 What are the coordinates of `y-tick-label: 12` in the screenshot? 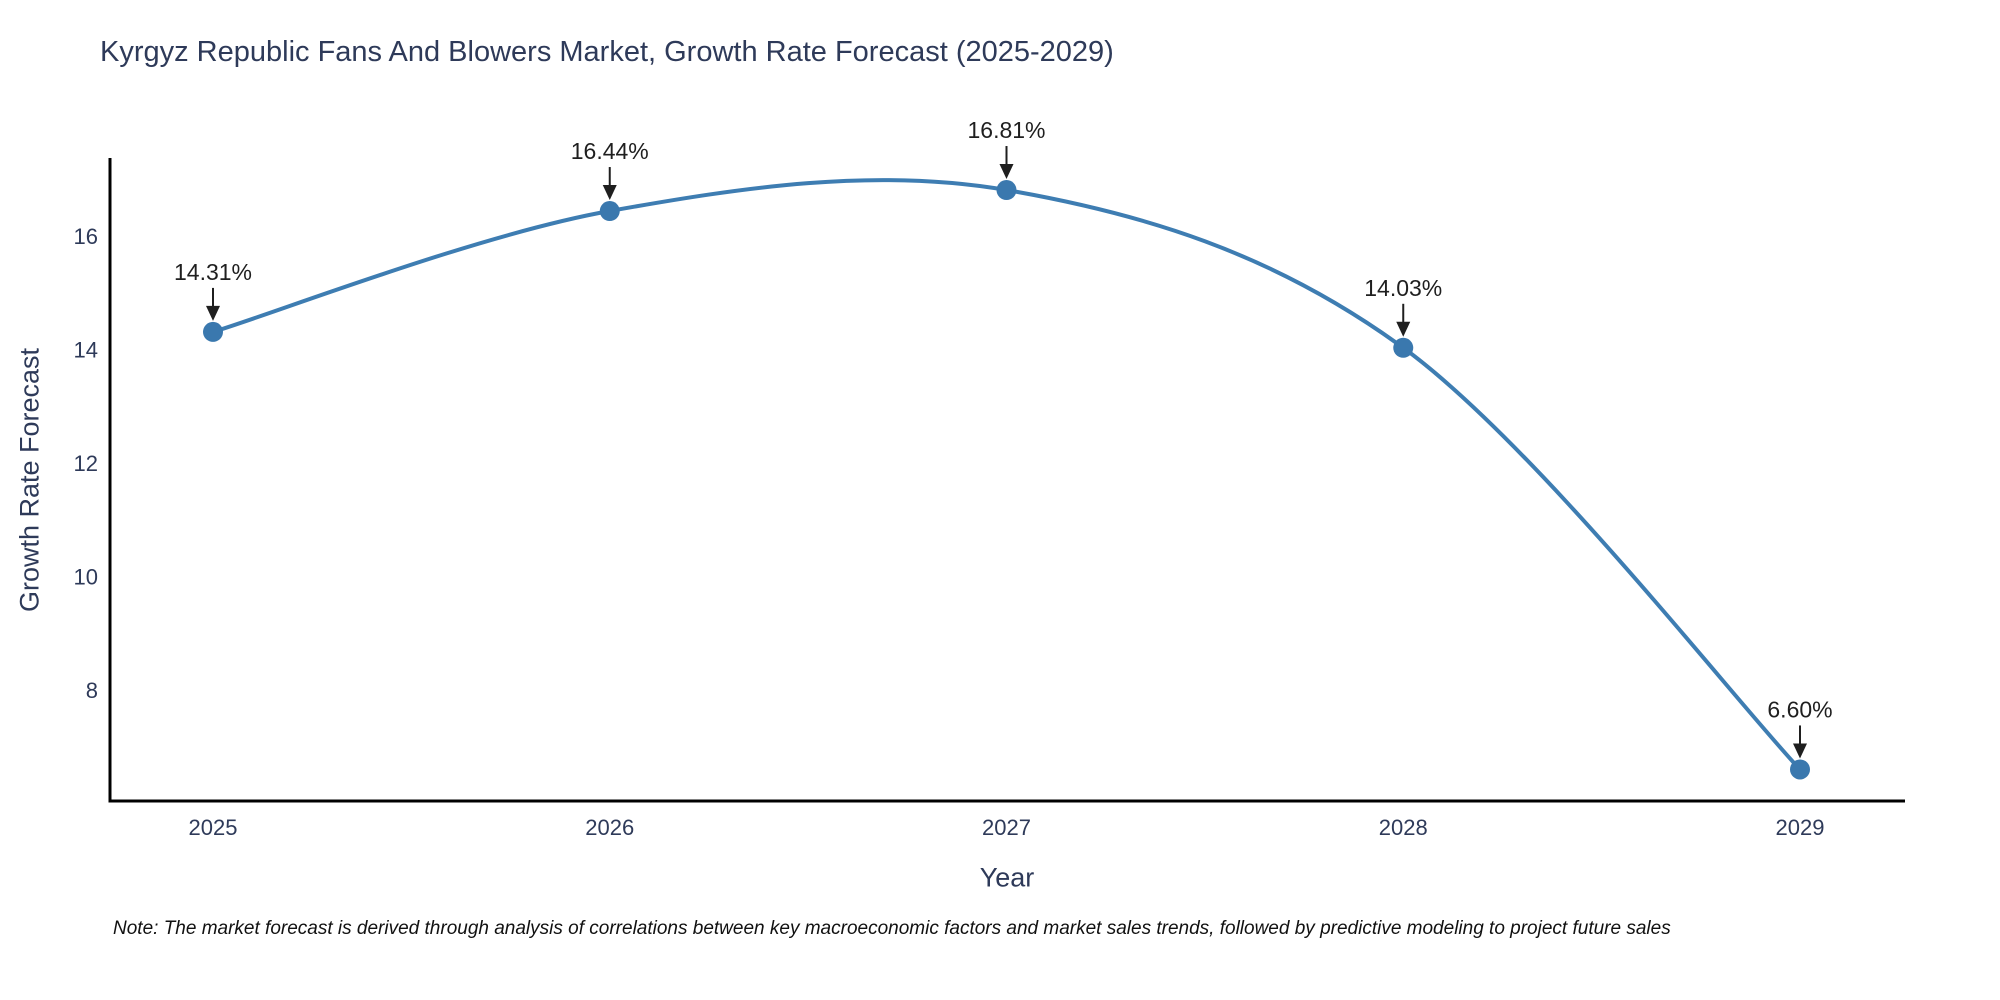 It's located at (86, 463).